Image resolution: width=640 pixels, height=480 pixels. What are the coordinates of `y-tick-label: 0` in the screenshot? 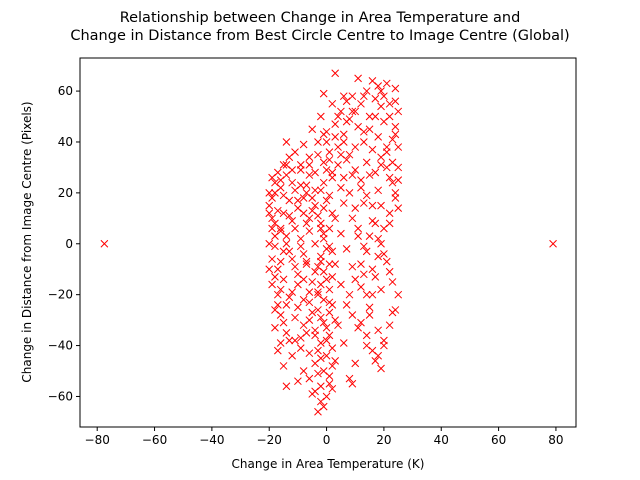 It's located at (69, 244).